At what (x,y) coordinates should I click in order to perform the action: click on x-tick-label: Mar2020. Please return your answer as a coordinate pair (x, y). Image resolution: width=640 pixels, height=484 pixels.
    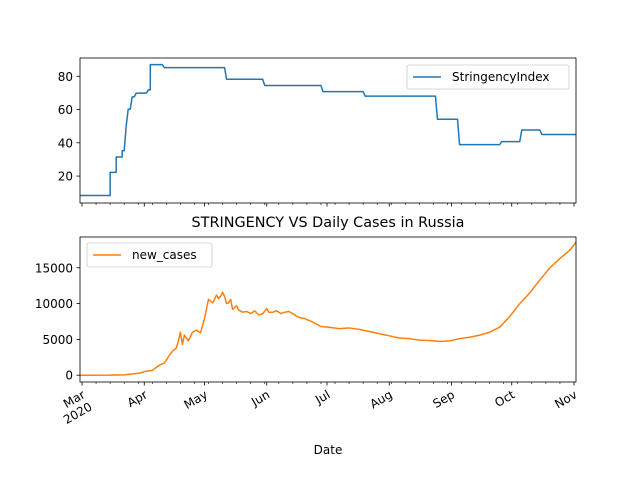
    Looking at the image, I should click on (74, 407).